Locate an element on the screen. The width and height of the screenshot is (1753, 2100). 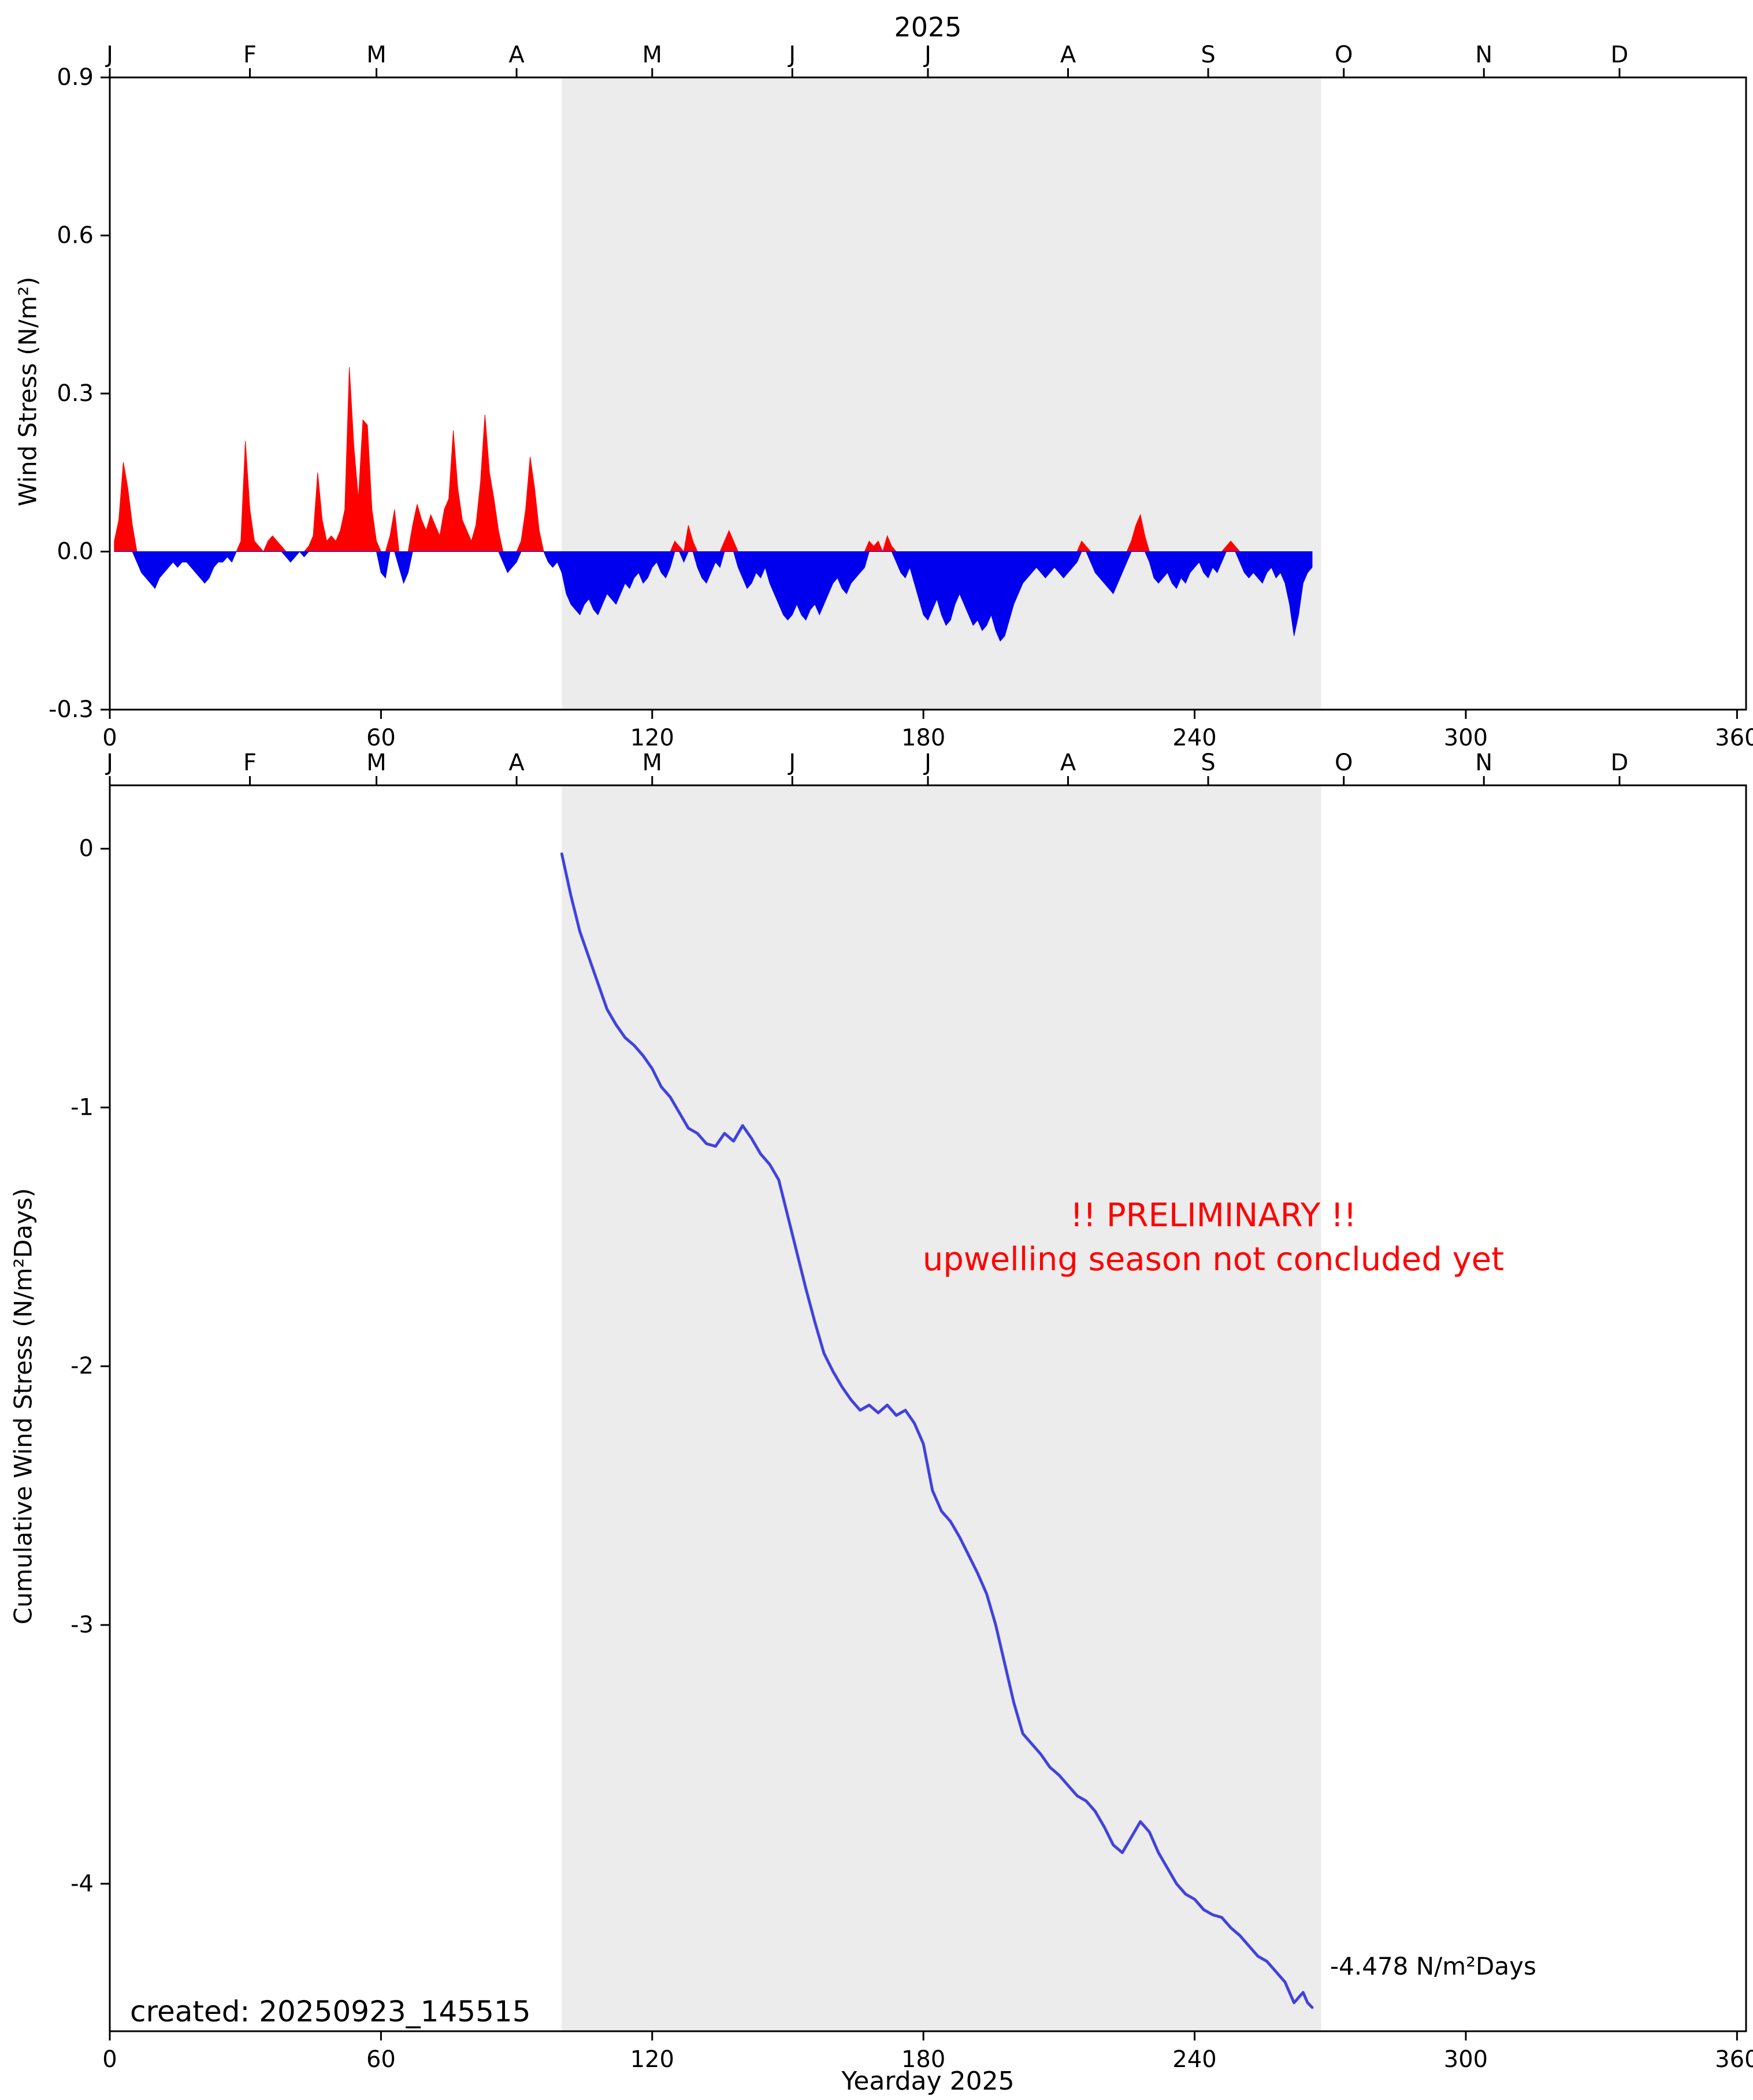
cumulative-ylabel: Cumulative Wind Stress (N/m²Days) is located at coordinates (23, 1407).